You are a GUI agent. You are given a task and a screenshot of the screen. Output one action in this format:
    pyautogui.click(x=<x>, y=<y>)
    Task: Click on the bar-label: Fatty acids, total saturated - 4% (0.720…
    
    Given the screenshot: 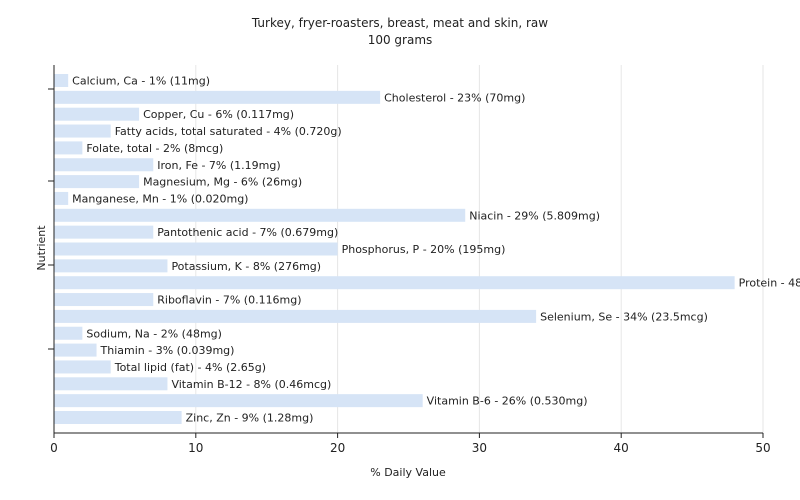 What is the action you would take?
    pyautogui.click(x=228, y=131)
    